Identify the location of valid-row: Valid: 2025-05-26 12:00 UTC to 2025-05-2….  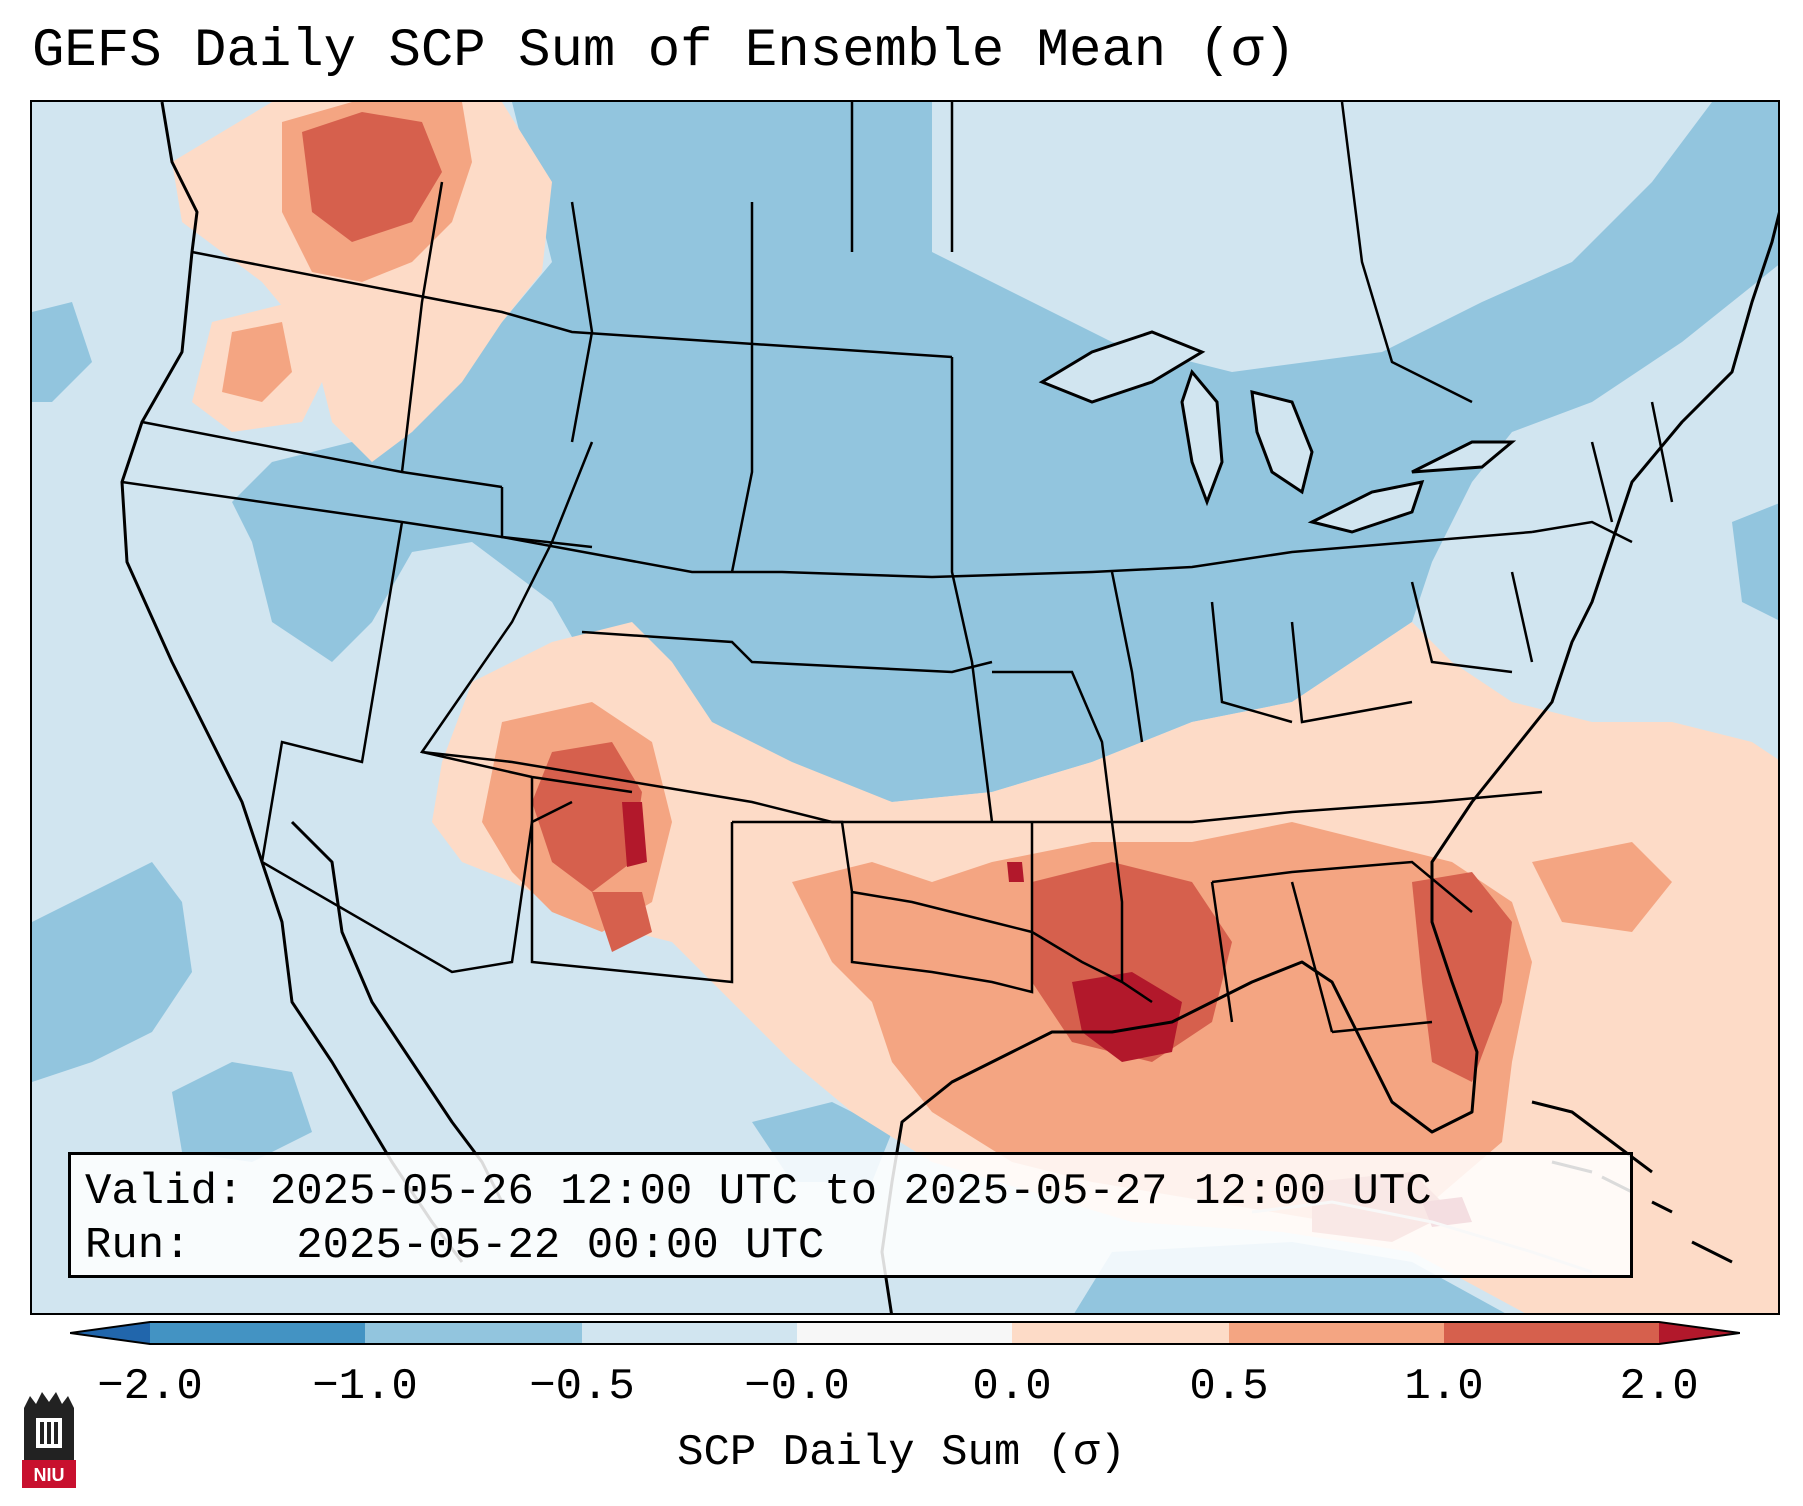
(850, 1192).